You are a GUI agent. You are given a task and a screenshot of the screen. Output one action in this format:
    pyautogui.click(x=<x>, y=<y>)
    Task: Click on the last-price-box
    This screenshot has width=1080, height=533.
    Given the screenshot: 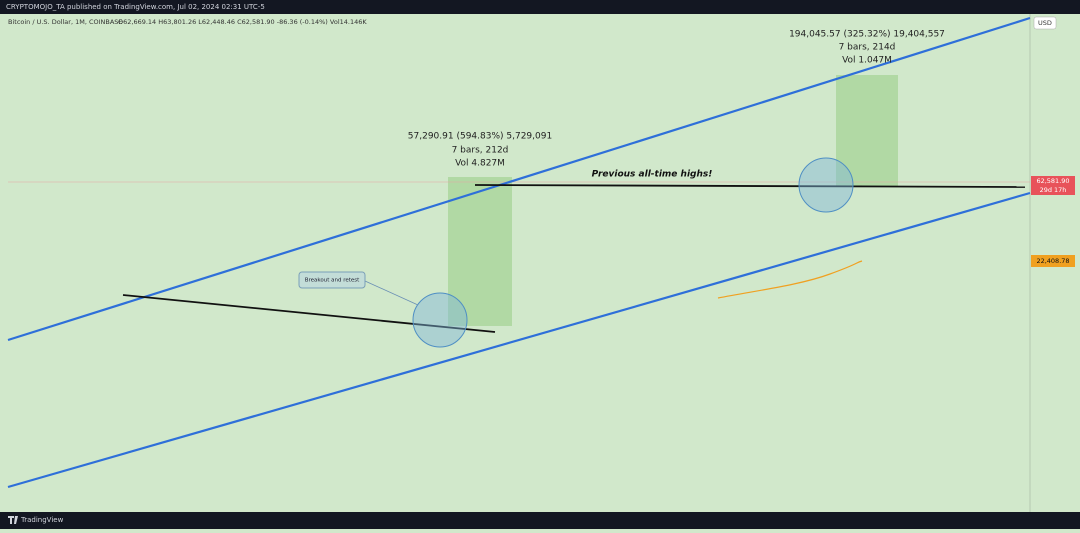 What is the action you would take?
    pyautogui.click(x=1053, y=185)
    